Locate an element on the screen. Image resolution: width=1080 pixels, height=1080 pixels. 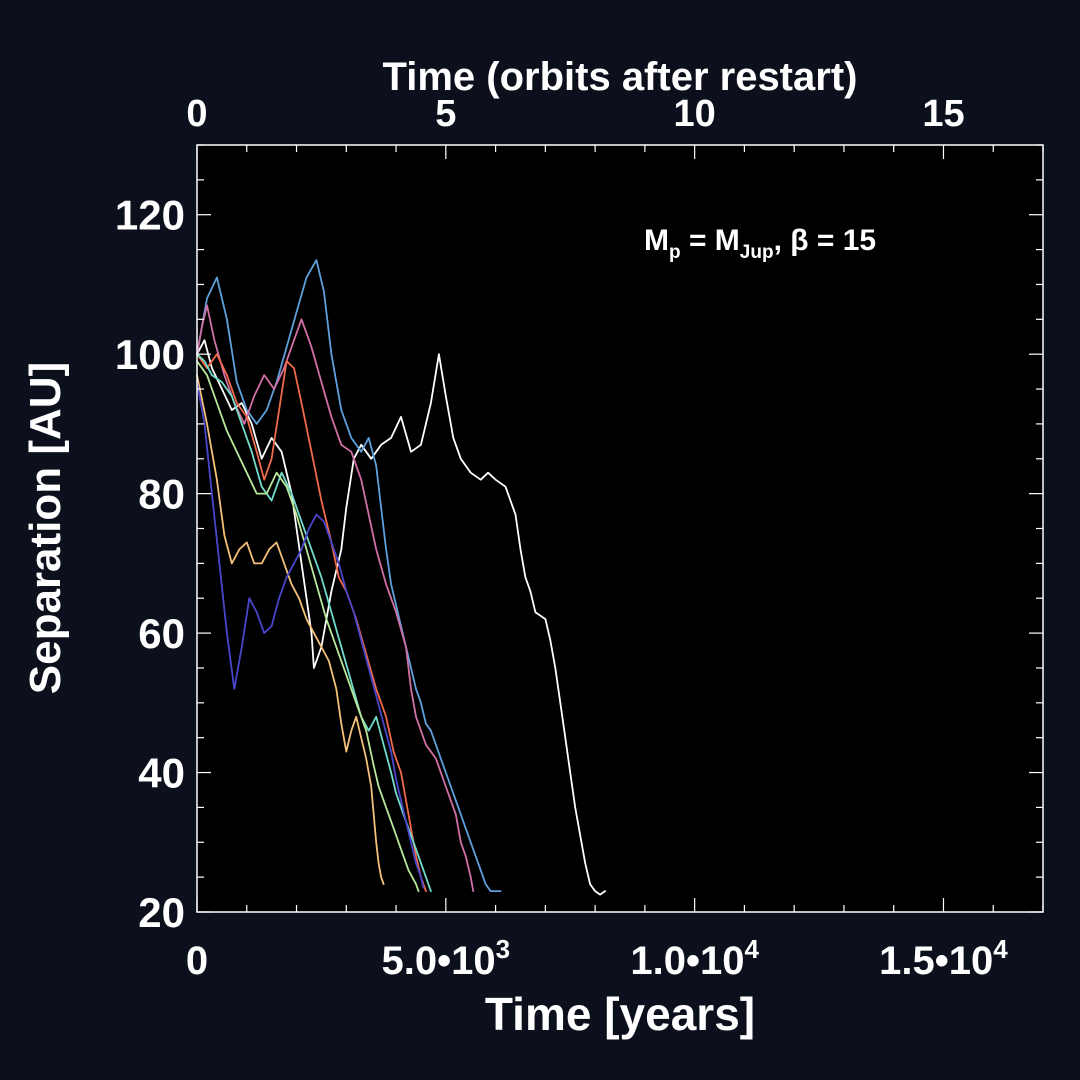
top-x-tick-label: 0 is located at coordinates (196, 114).